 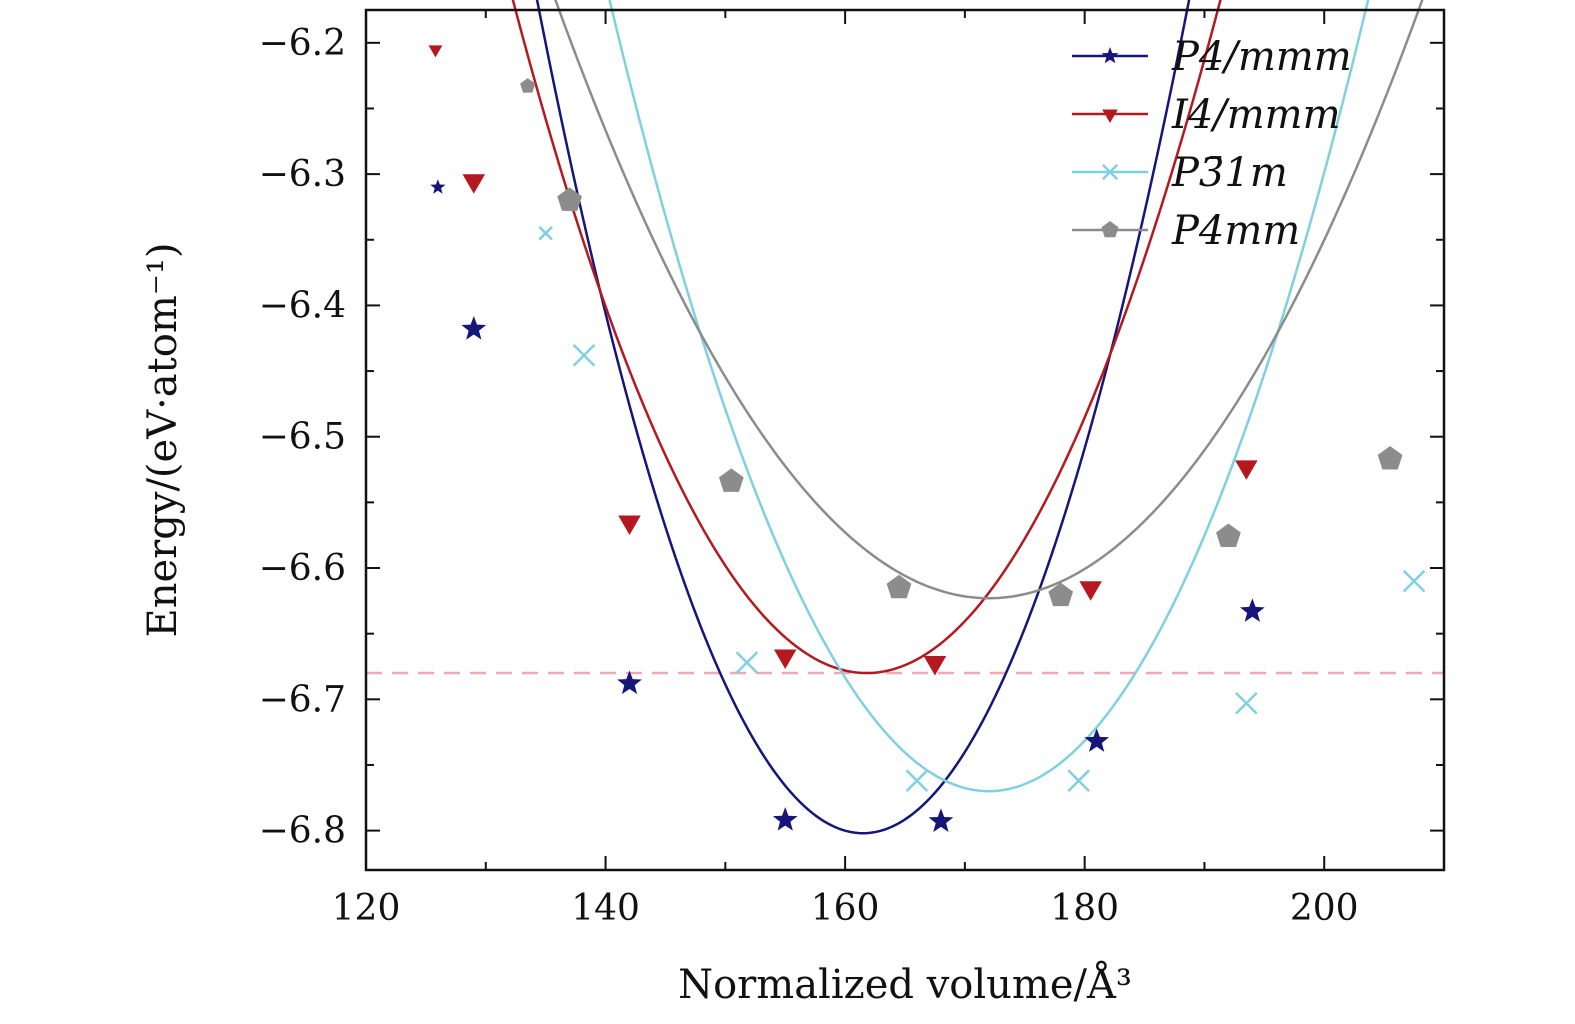 What do you see at coordinates (845, 908) in the screenshot?
I see `x-tick-label: 160` at bounding box center [845, 908].